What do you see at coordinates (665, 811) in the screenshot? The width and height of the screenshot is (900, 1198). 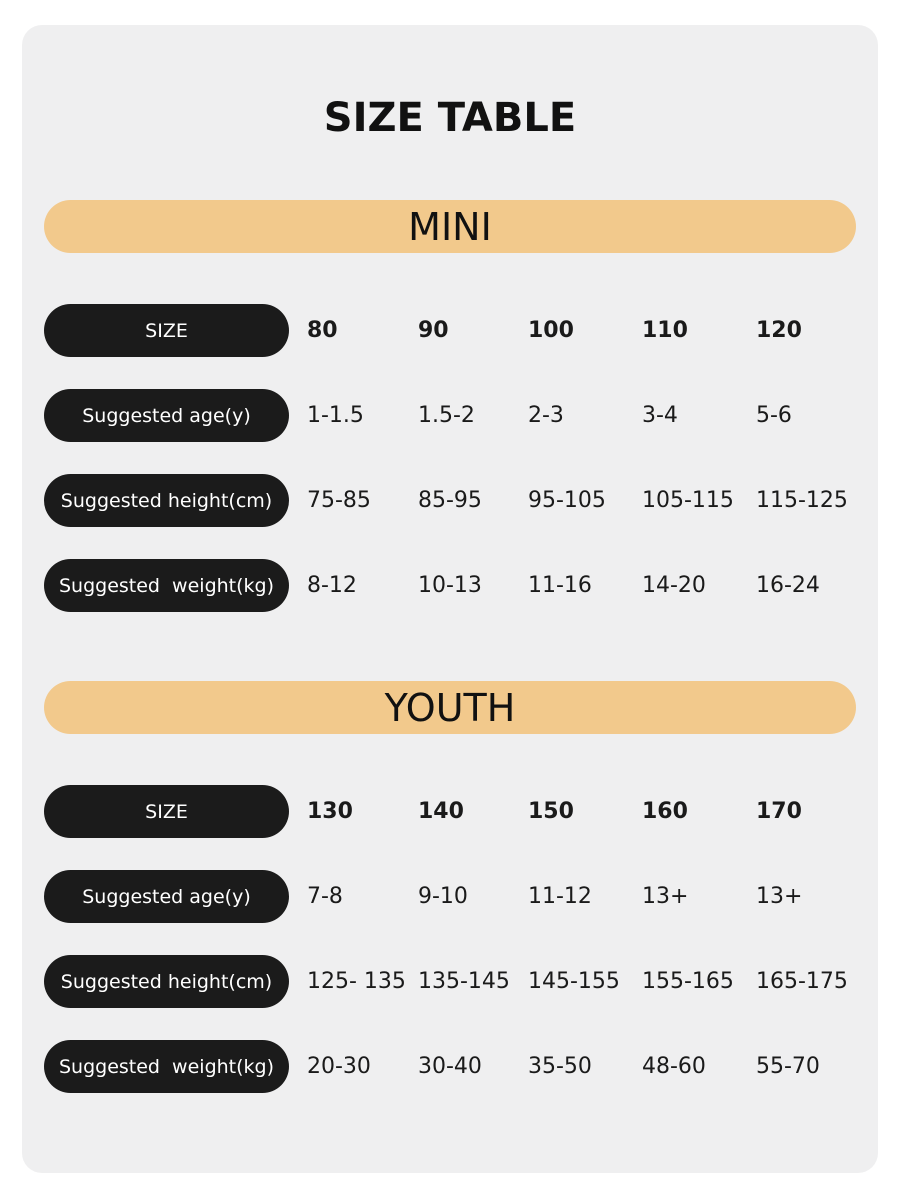 I see `cell: 160` at bounding box center [665, 811].